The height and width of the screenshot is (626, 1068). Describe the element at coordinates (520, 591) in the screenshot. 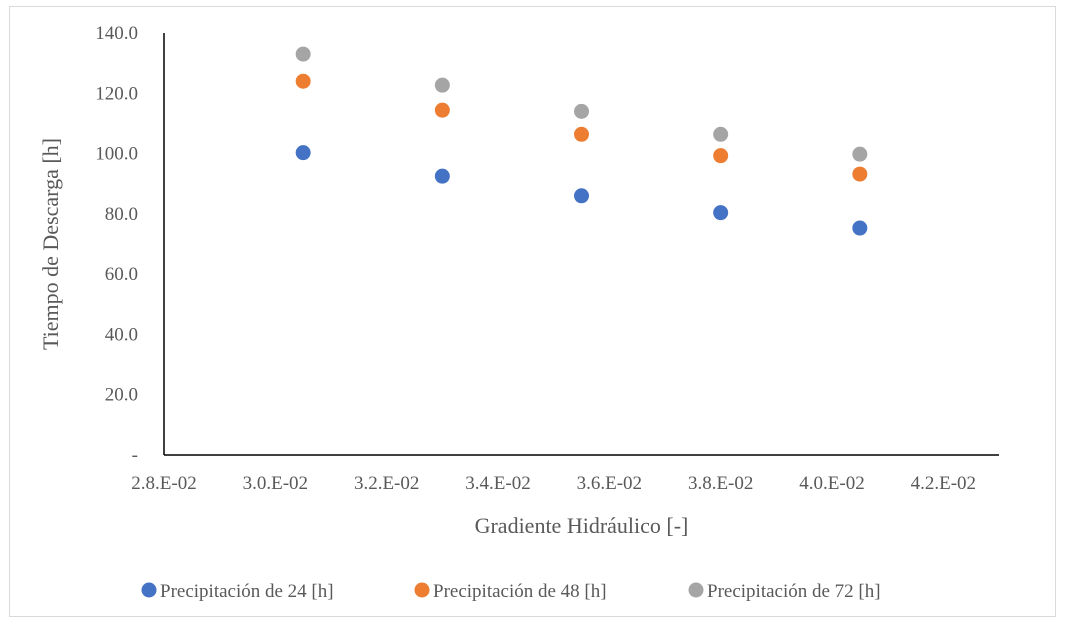

I see `legend-label: Precipitación de 48 [h]` at that location.